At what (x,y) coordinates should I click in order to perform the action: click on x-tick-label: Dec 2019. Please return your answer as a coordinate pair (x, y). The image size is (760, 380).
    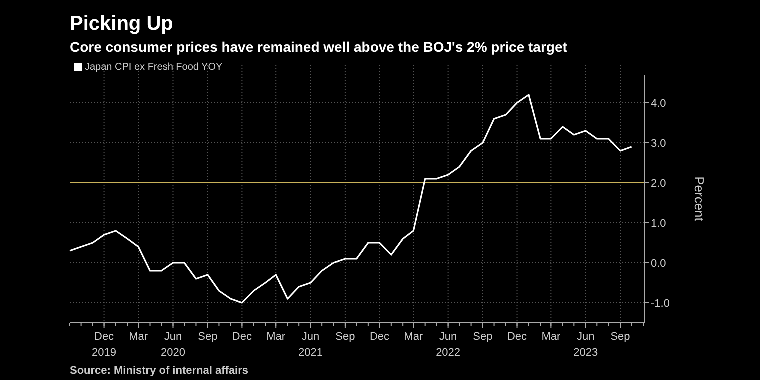
    Looking at the image, I should click on (104, 345).